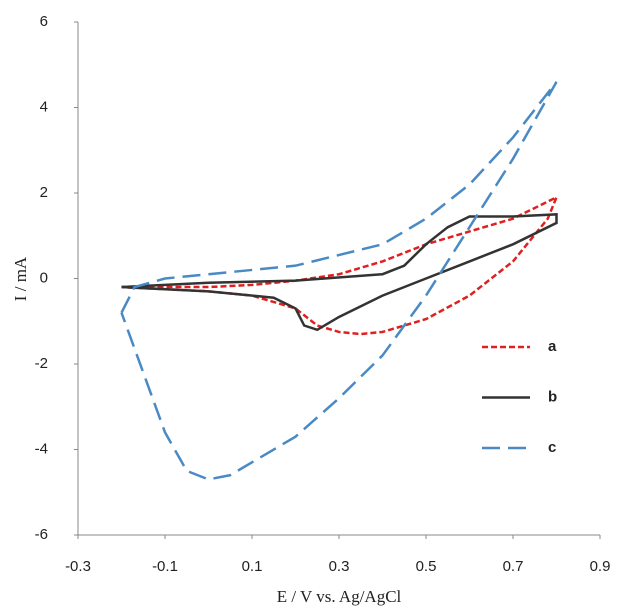 Image resolution: width=625 pixels, height=612 pixels. What do you see at coordinates (44, 106) in the screenshot?
I see `y-tick-label: 4` at bounding box center [44, 106].